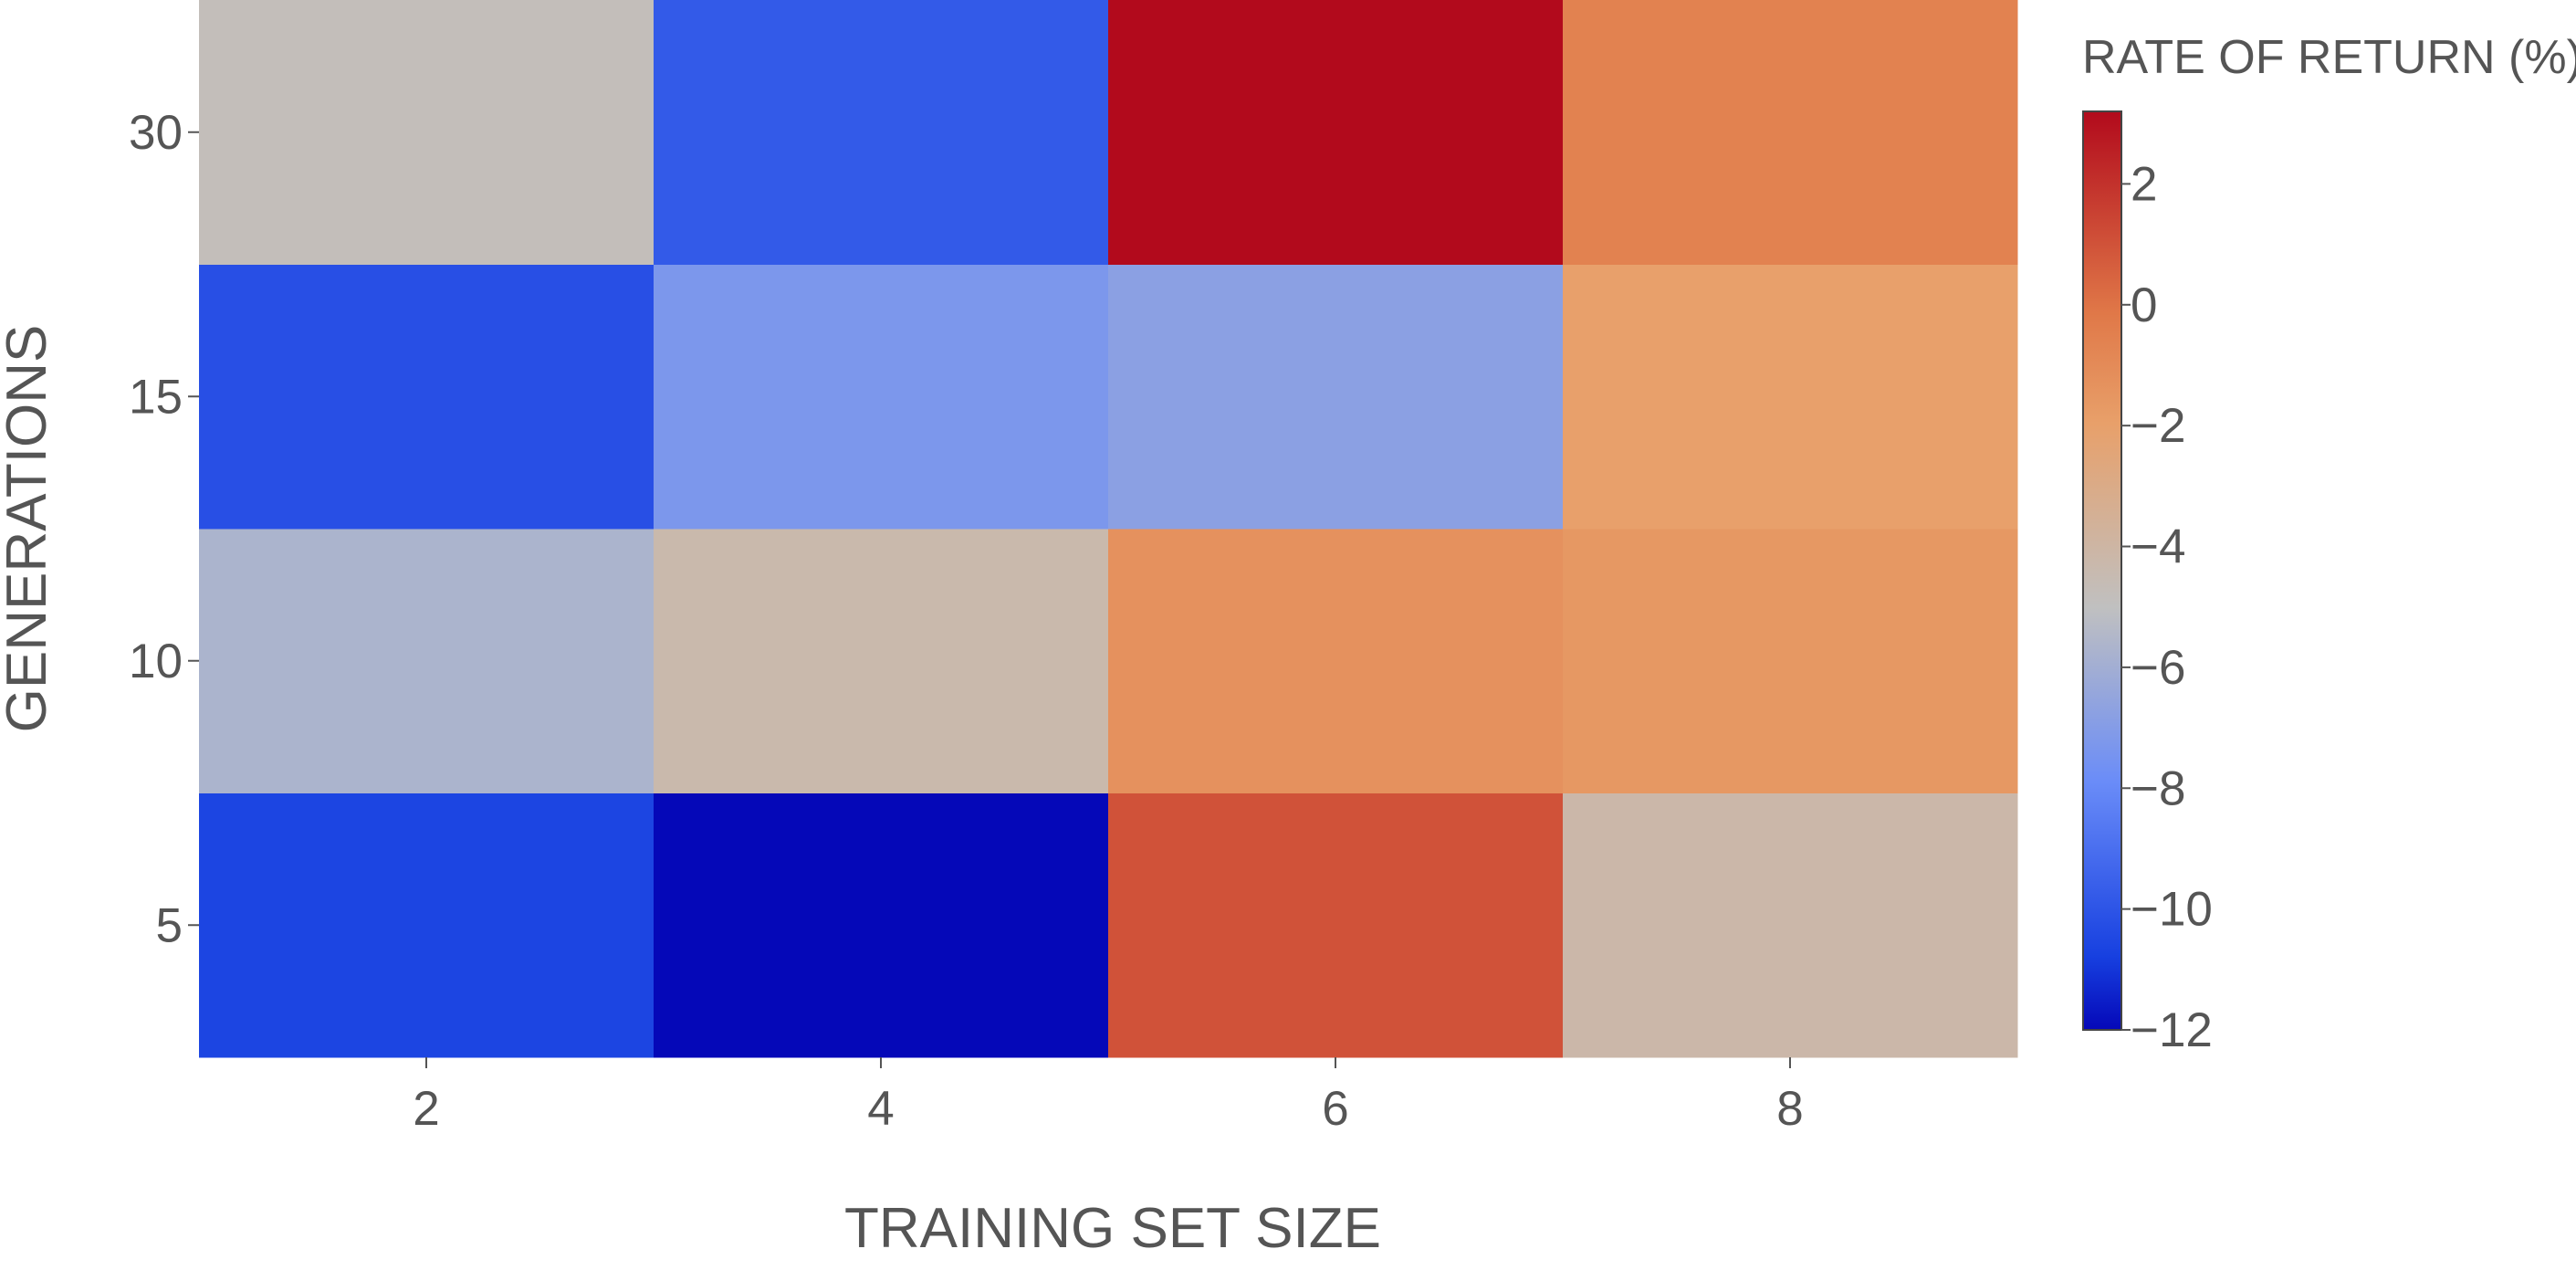 This screenshot has width=2576, height=1270. What do you see at coordinates (1109, 1096) in the screenshot?
I see `x-axis: 2 4 6 8` at bounding box center [1109, 1096].